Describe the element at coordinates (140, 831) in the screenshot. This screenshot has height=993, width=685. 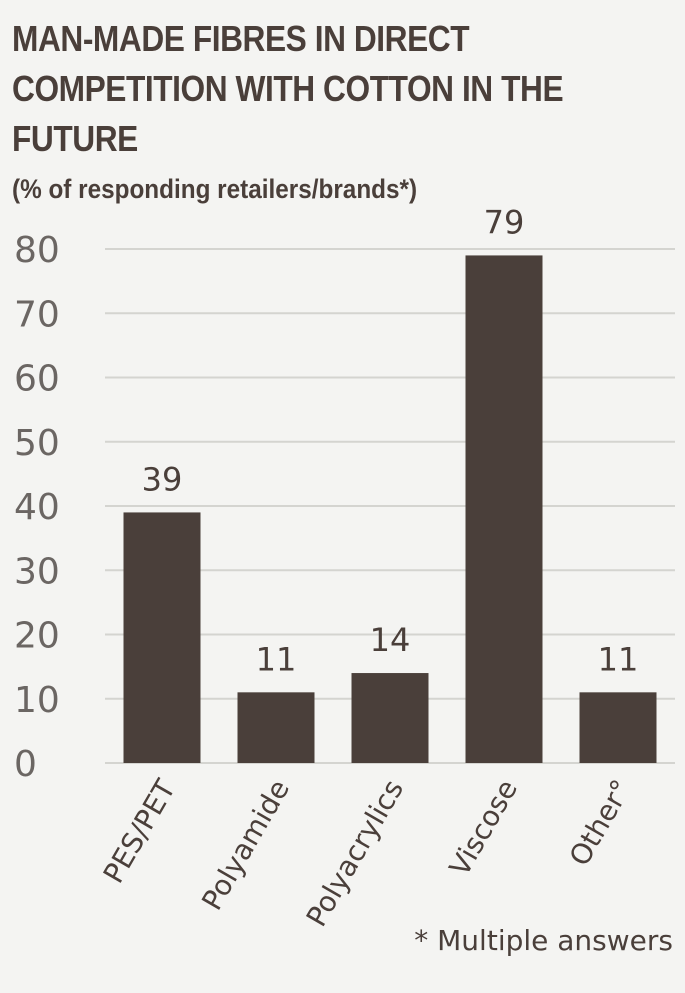
I see `x-tick-label: PES/PET` at that location.